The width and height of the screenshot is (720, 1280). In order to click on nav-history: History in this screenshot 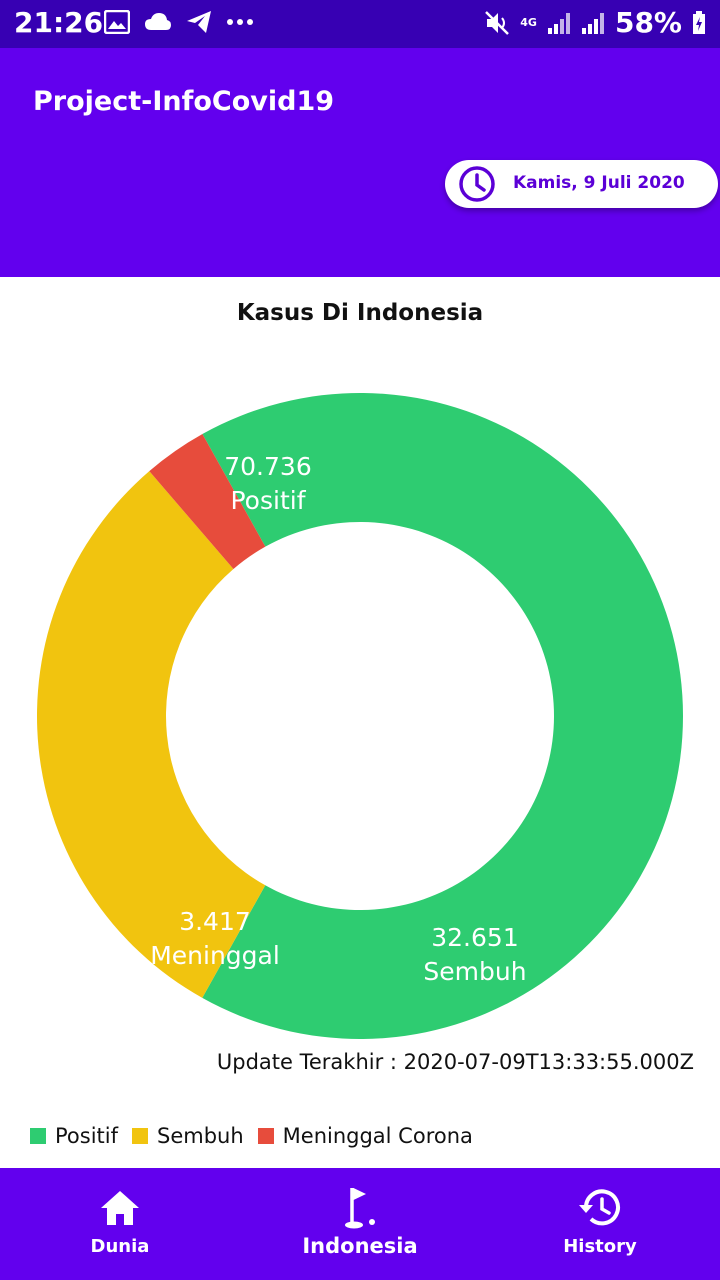, I will do `click(600, 1224)`.